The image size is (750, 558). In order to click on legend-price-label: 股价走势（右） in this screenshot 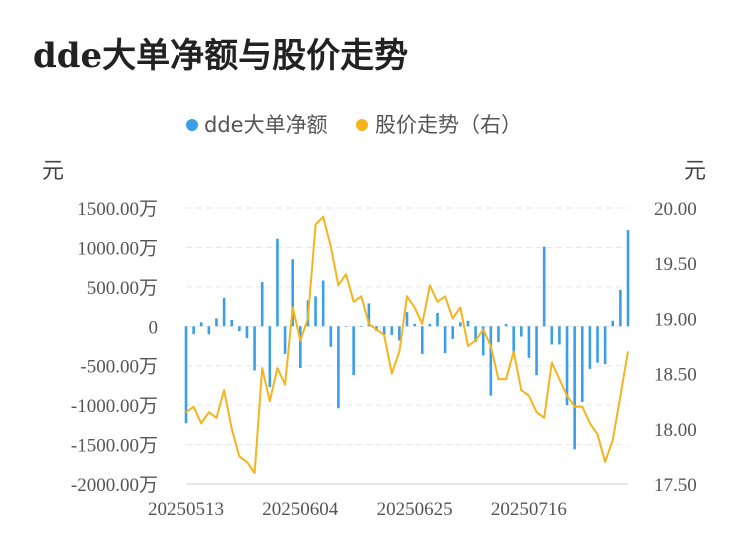, I will do `click(448, 125)`.